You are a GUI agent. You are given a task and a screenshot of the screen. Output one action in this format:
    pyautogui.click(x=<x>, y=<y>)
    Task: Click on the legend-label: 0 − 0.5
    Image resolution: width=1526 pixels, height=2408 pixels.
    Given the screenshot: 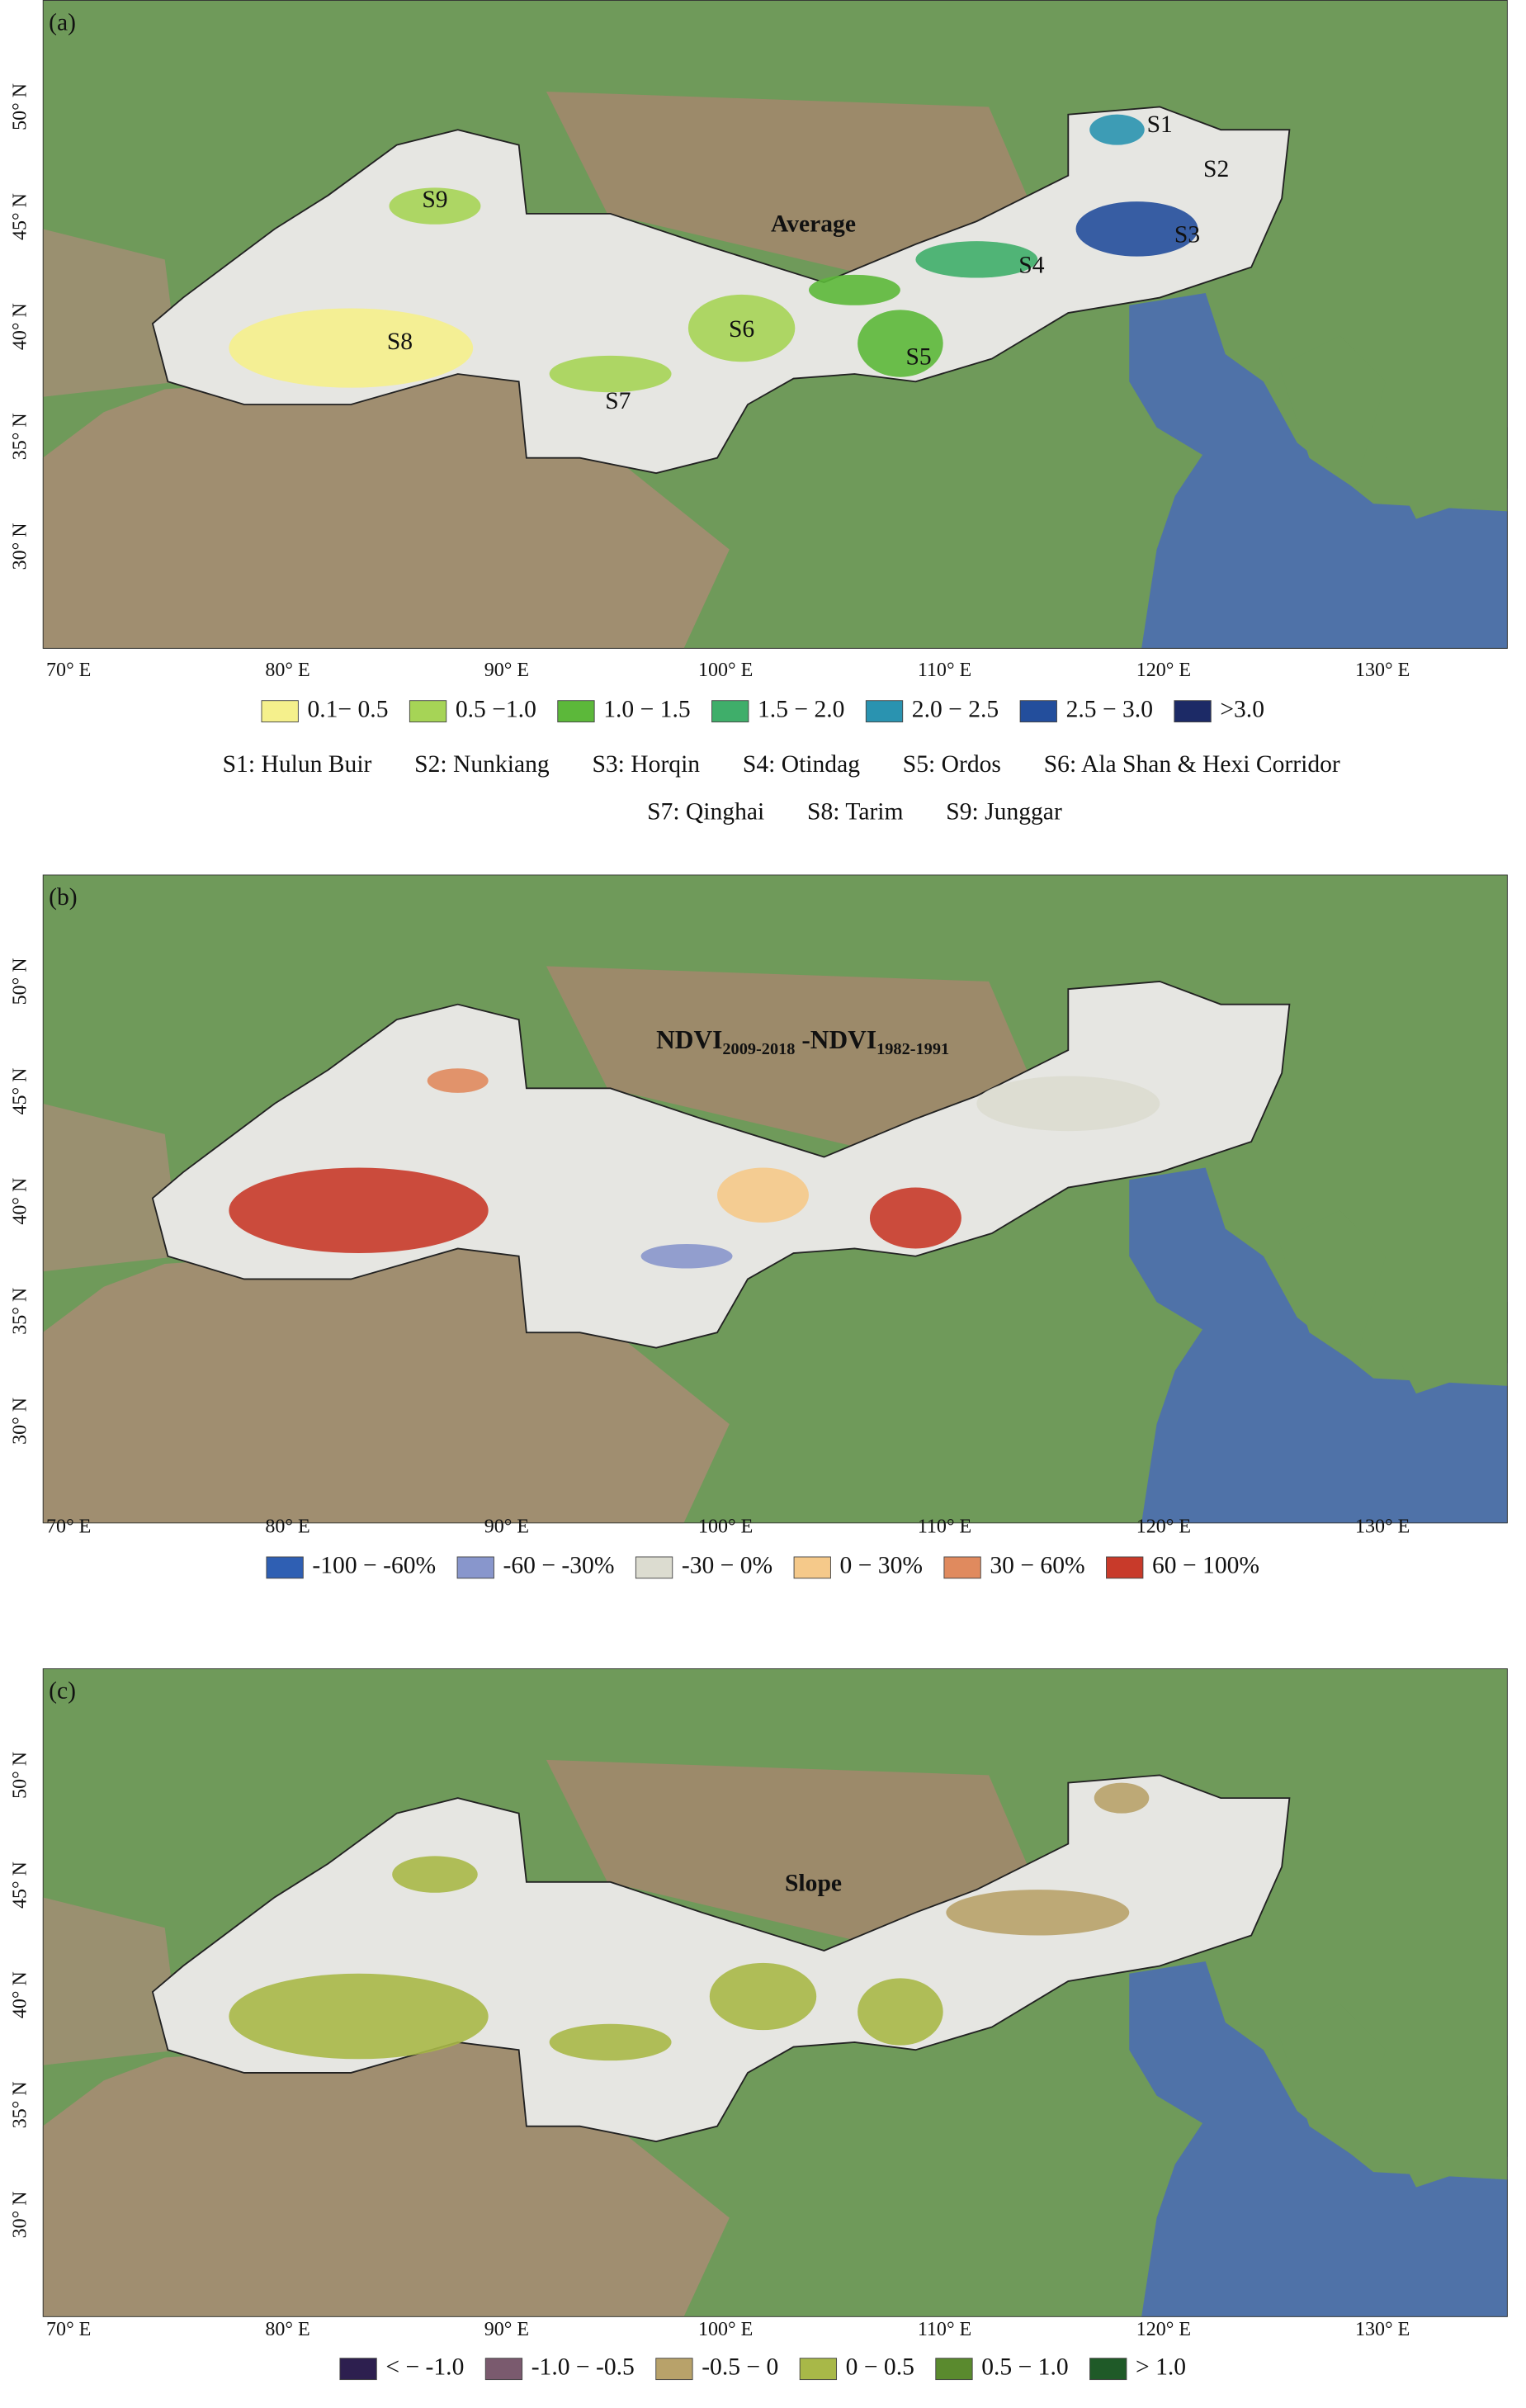 What is the action you would take?
    pyautogui.click(x=880, y=2367)
    